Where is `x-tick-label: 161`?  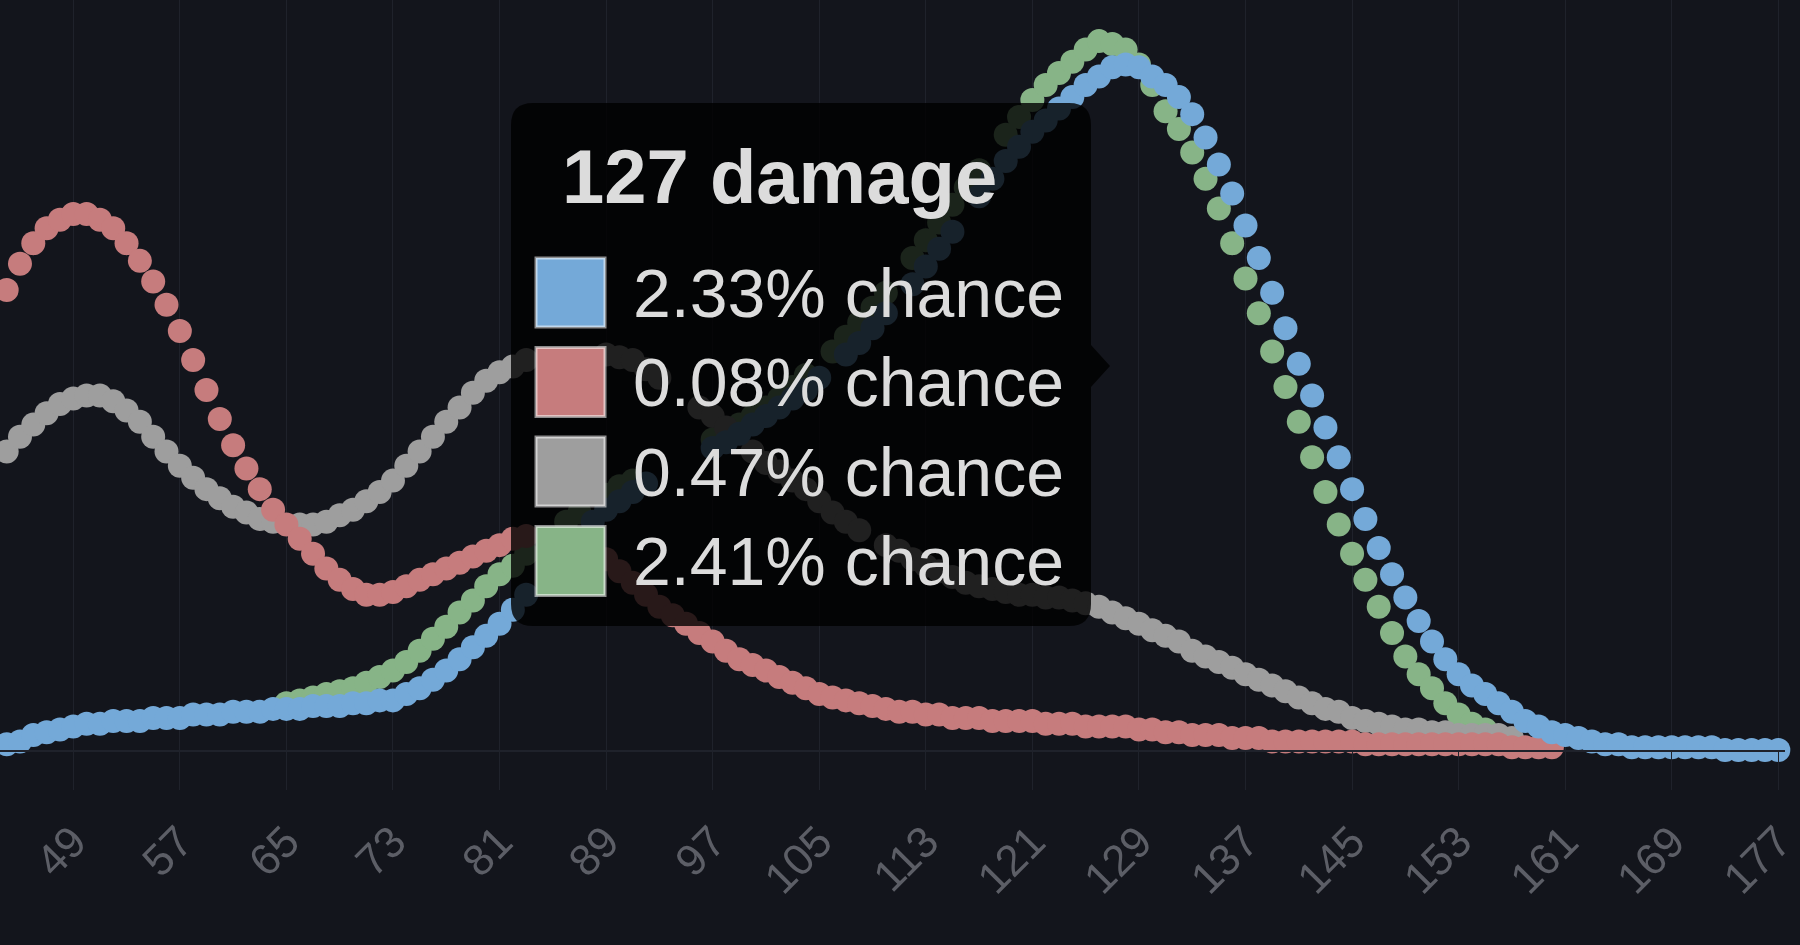 x-tick-label: 161 is located at coordinates (1544, 859).